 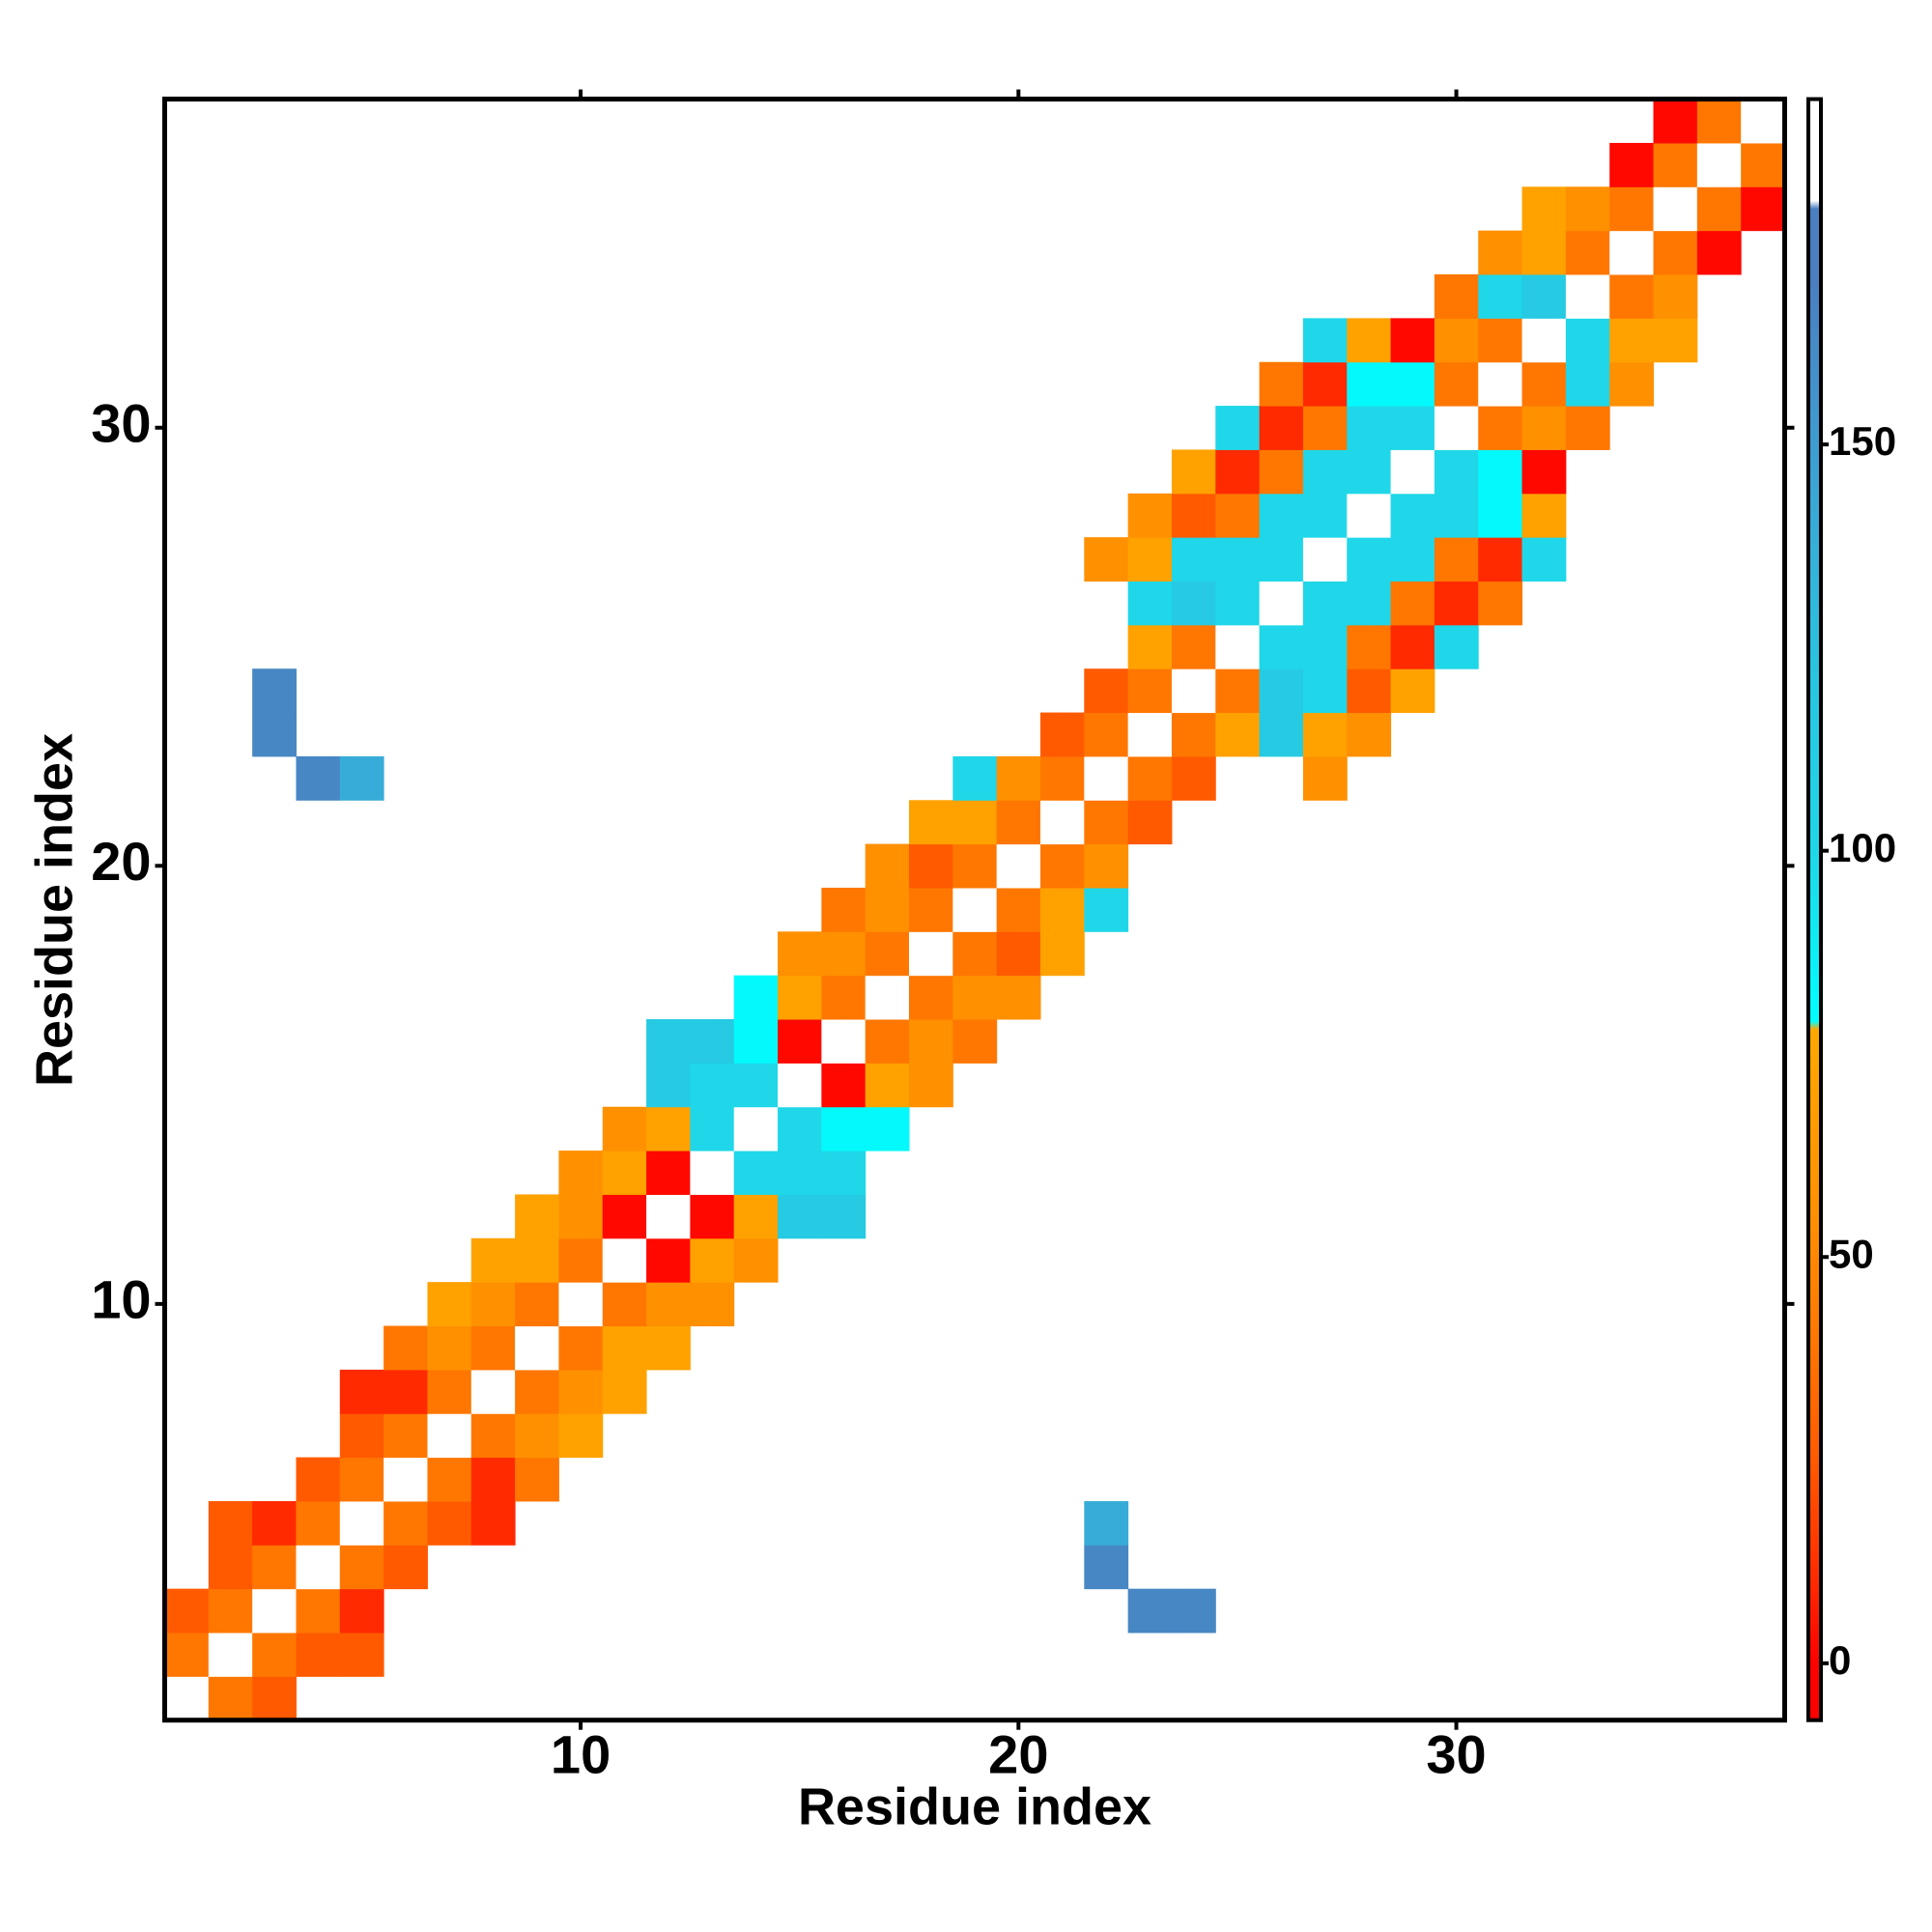 I want to click on x-tick-label: 20, so click(x=1018, y=1753).